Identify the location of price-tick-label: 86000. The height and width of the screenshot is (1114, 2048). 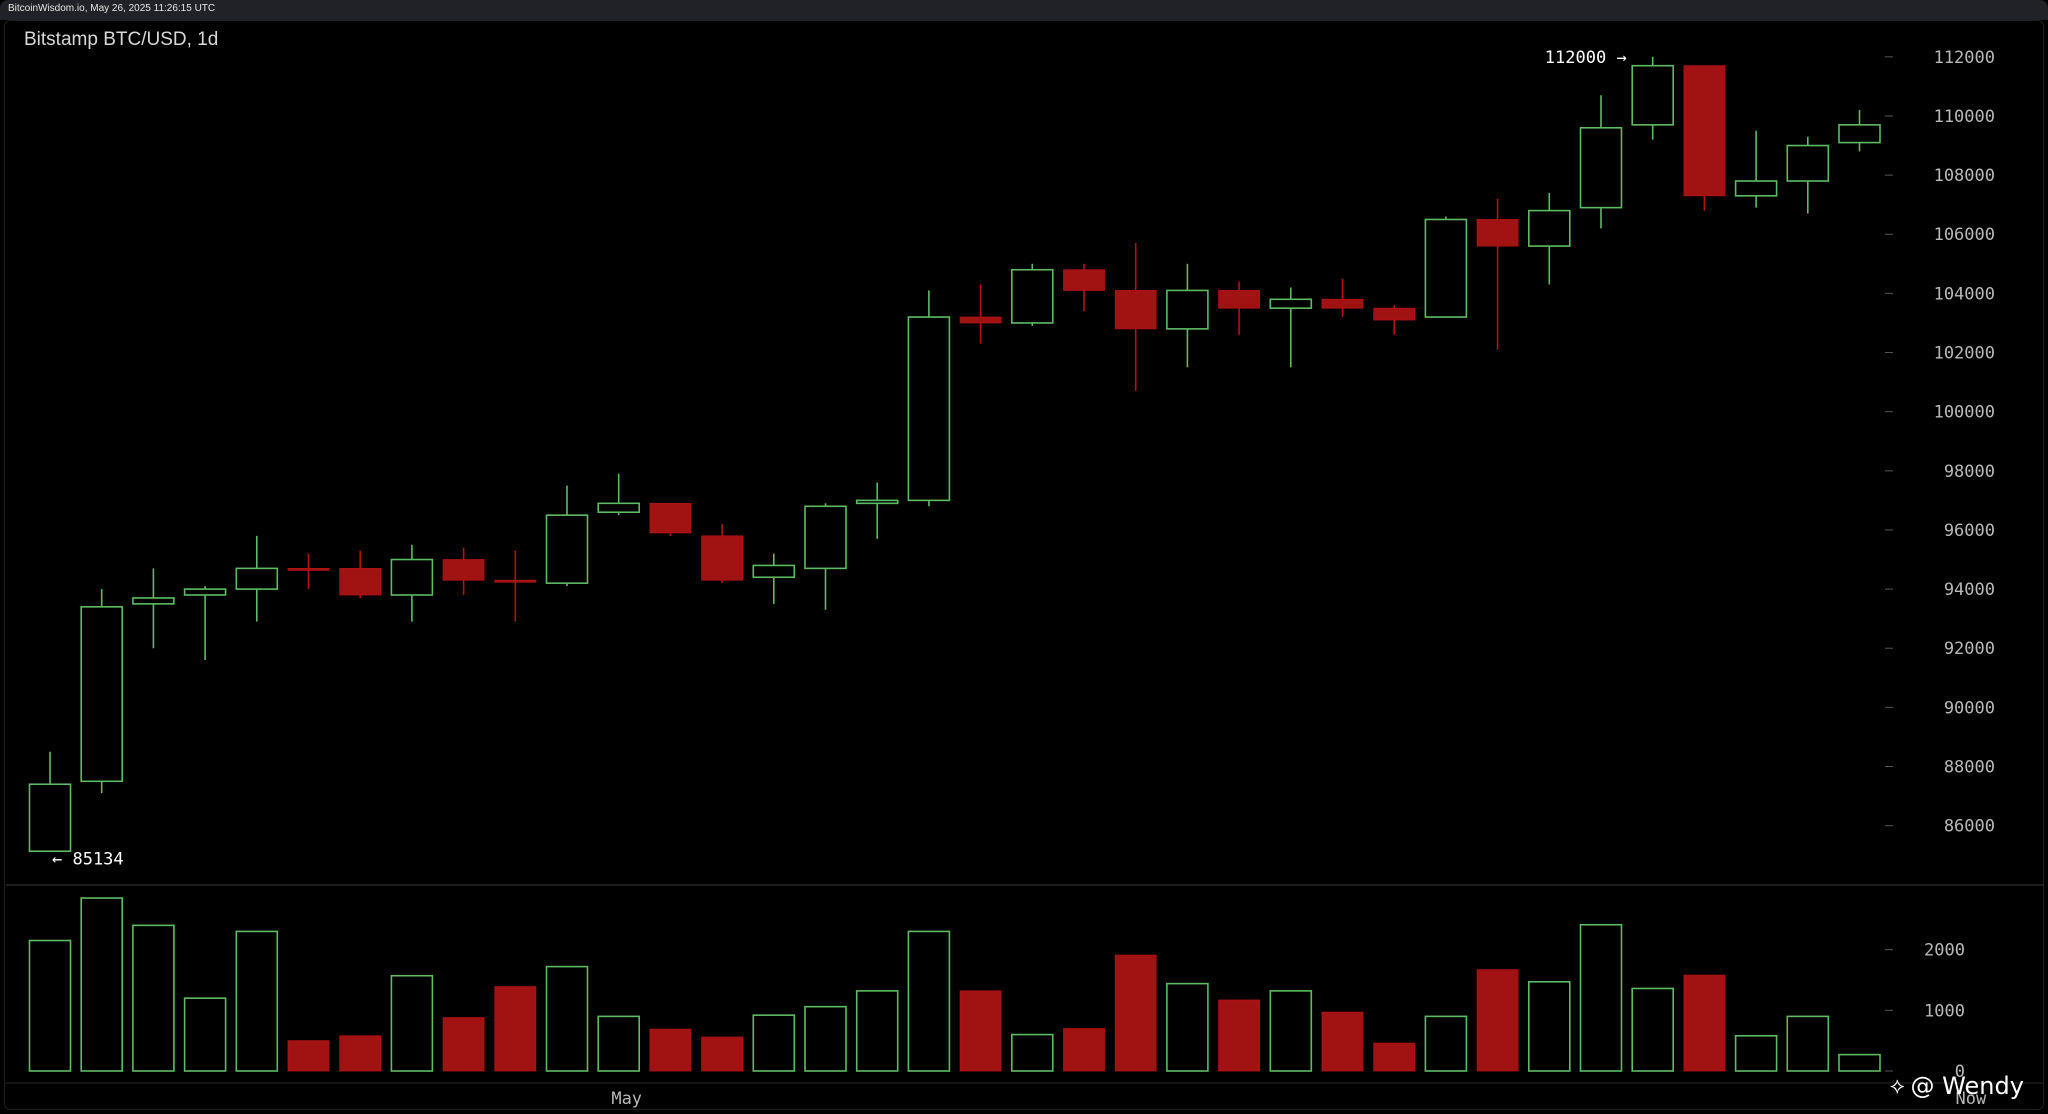
(1969, 827).